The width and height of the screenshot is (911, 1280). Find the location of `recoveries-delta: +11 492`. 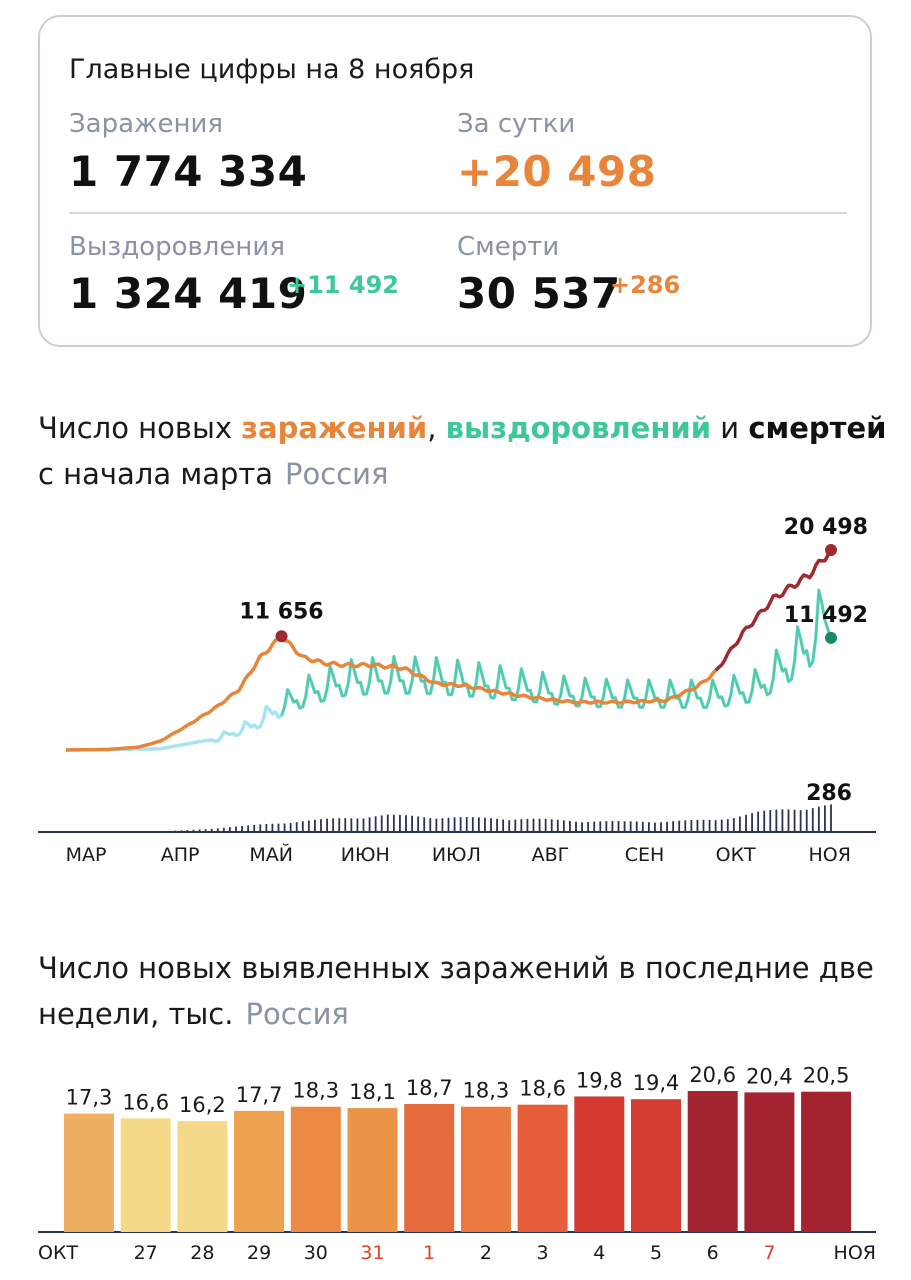

recoveries-delta: +11 492 is located at coordinates (343, 285).